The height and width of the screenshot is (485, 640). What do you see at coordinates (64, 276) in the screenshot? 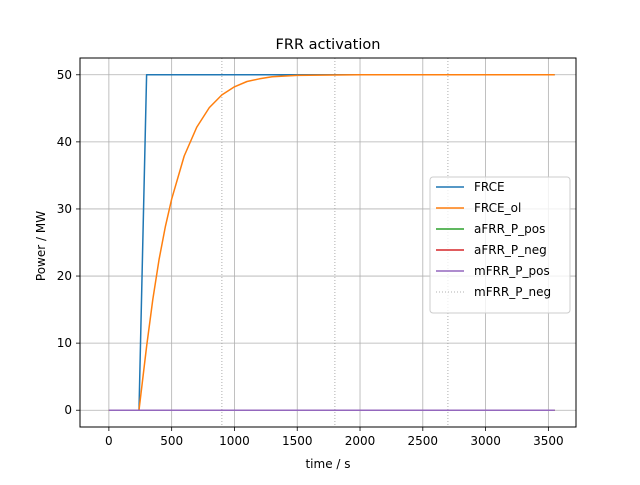
I see `y-tick-label: 20` at bounding box center [64, 276].